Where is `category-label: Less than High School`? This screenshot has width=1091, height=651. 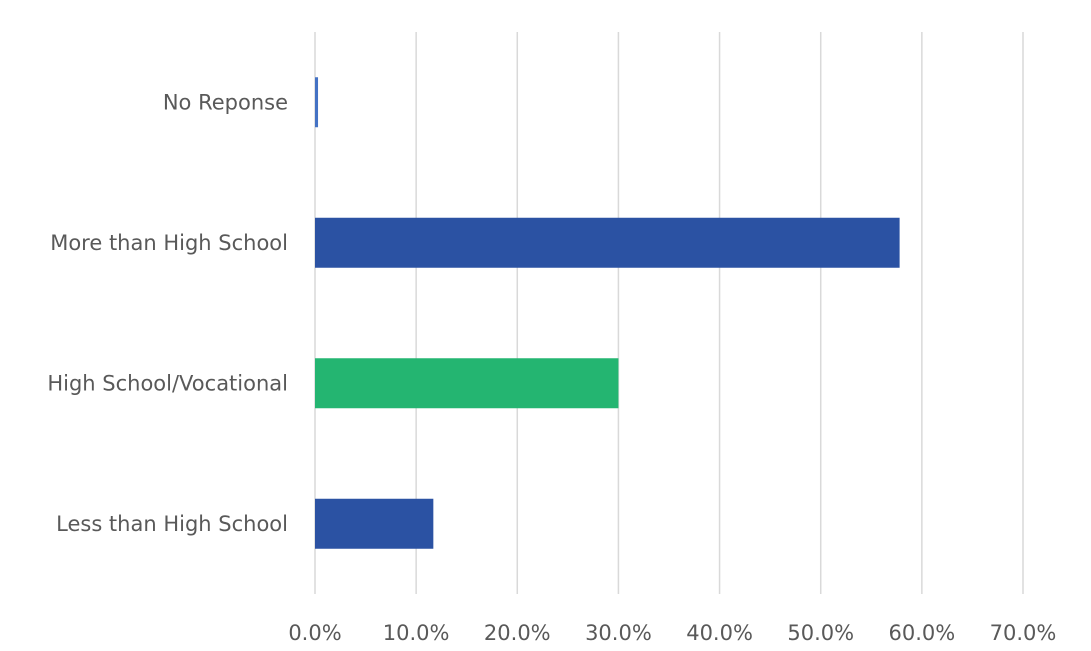
category-label: Less than High School is located at coordinates (172, 524).